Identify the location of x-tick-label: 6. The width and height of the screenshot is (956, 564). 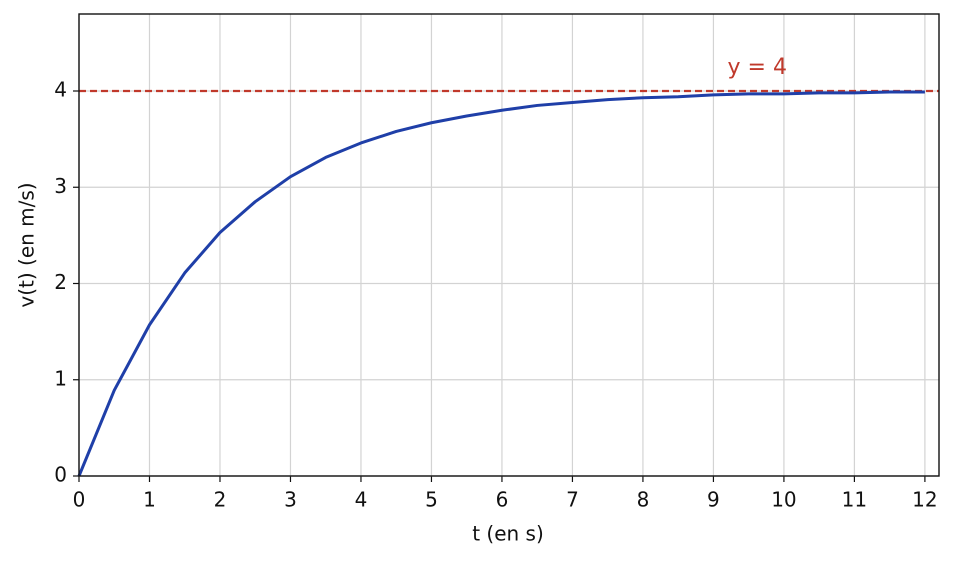
(502, 500).